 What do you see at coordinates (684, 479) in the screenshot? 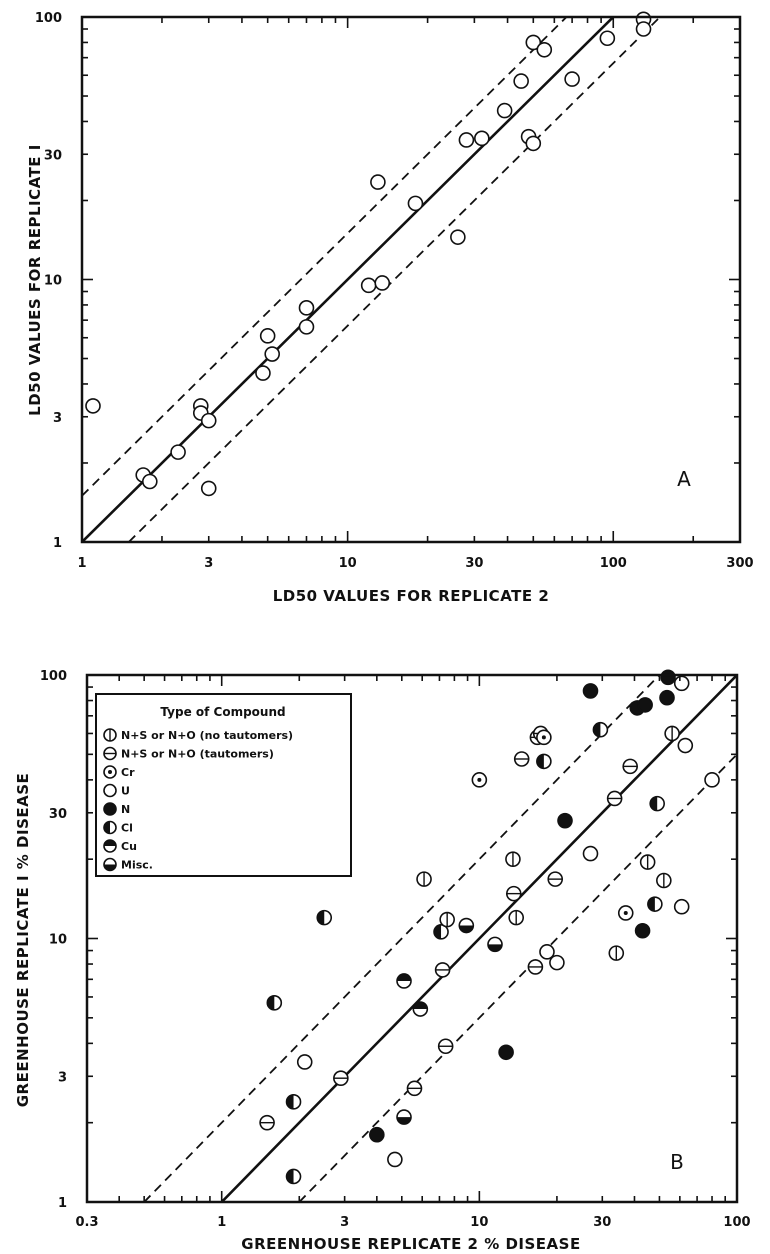
I see `panel-a-letter: A` at bounding box center [684, 479].